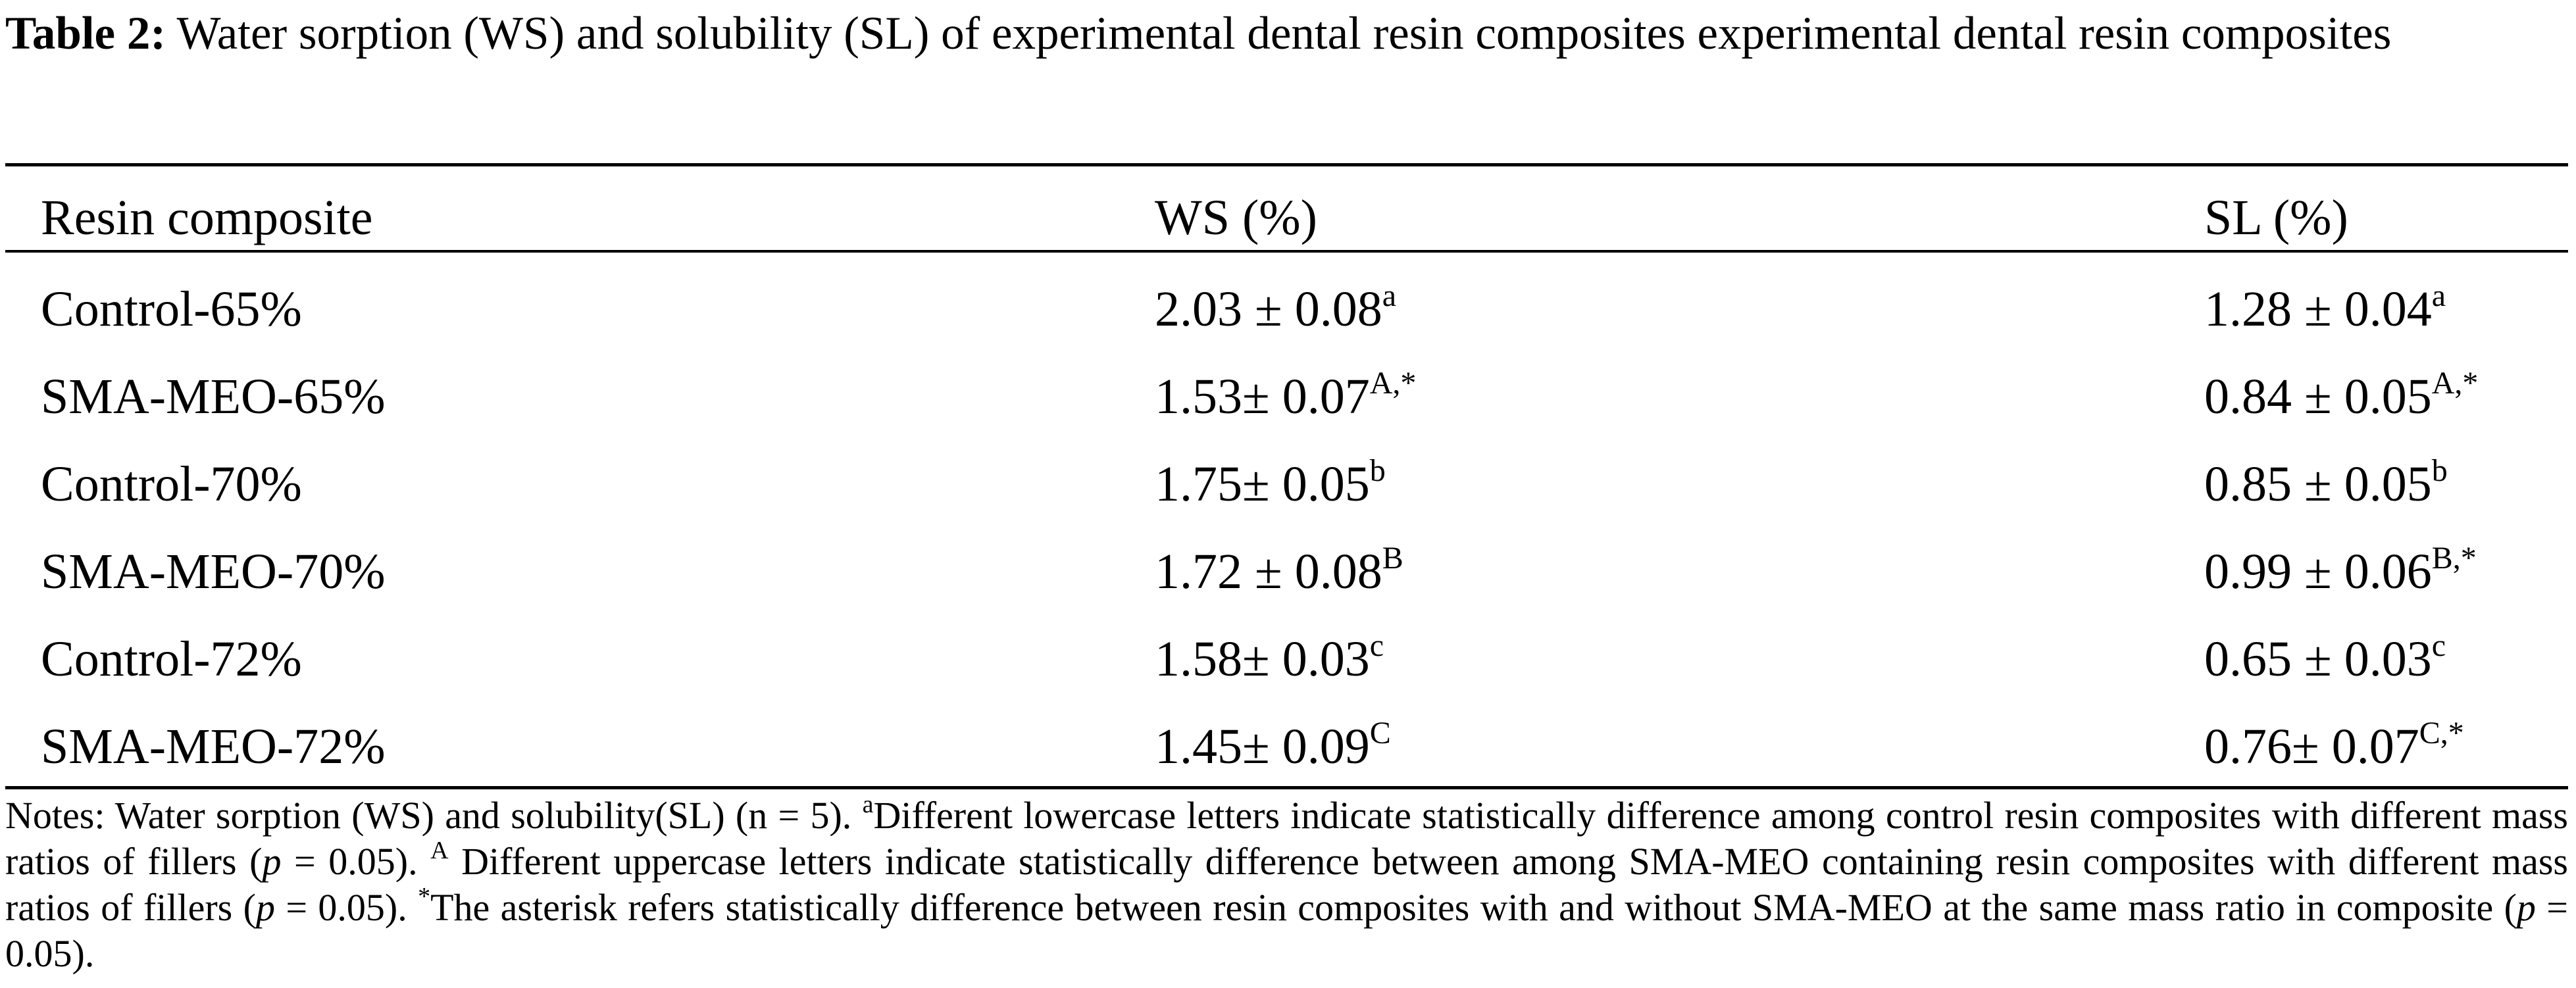 The width and height of the screenshot is (2576, 988). Describe the element at coordinates (2276, 217) in the screenshot. I see `header-sl: SL (%)` at that location.